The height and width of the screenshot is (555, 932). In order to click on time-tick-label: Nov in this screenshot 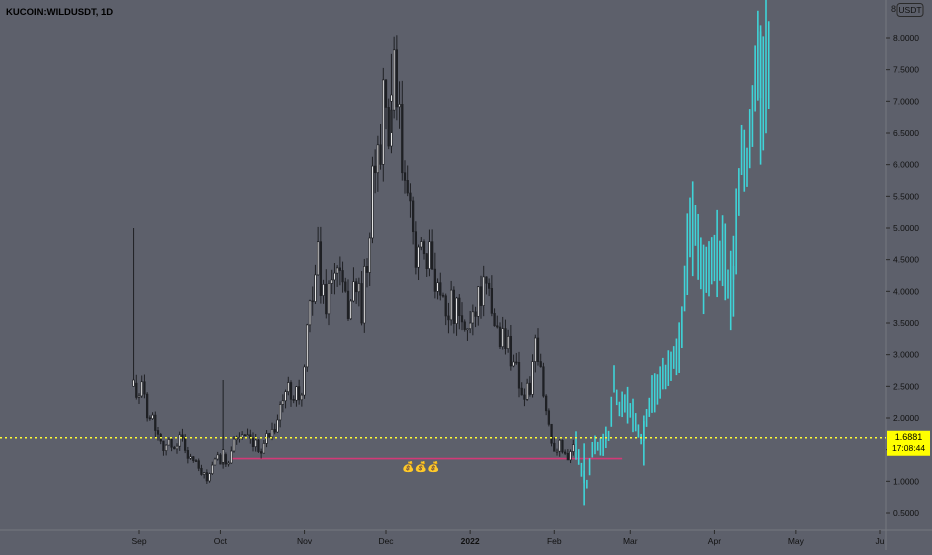, I will do `click(305, 541)`.